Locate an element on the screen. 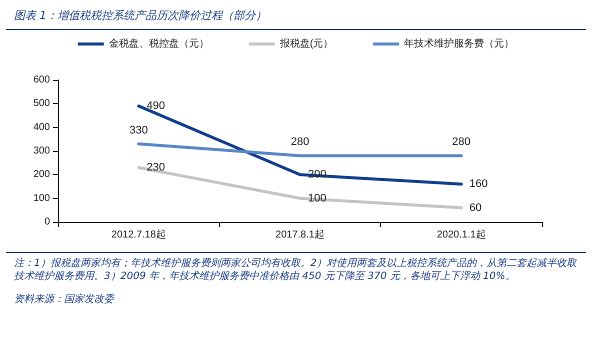 The height and width of the screenshot is (346, 592). y-tick-label: 500 is located at coordinates (41, 104).